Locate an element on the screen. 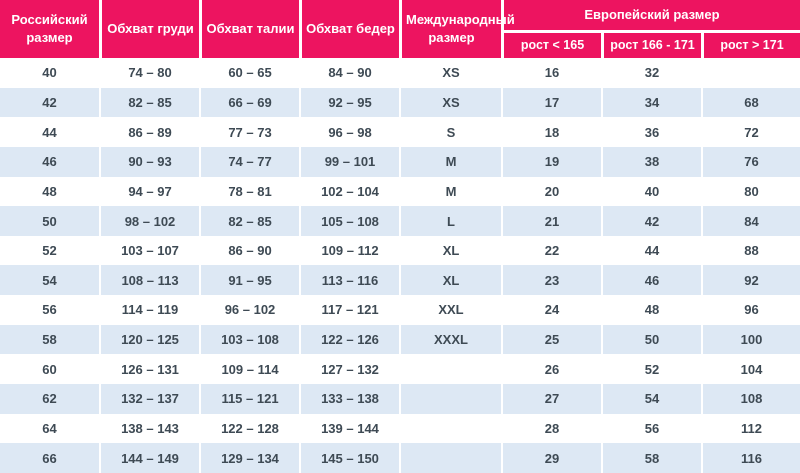 Image resolution: width=800 pixels, height=473 pixels. table-cell: 62 is located at coordinates (49, 399).